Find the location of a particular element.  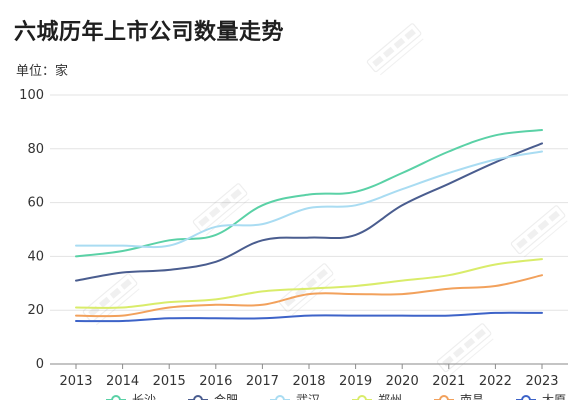

x-tick-label: 2015 is located at coordinates (169, 381).